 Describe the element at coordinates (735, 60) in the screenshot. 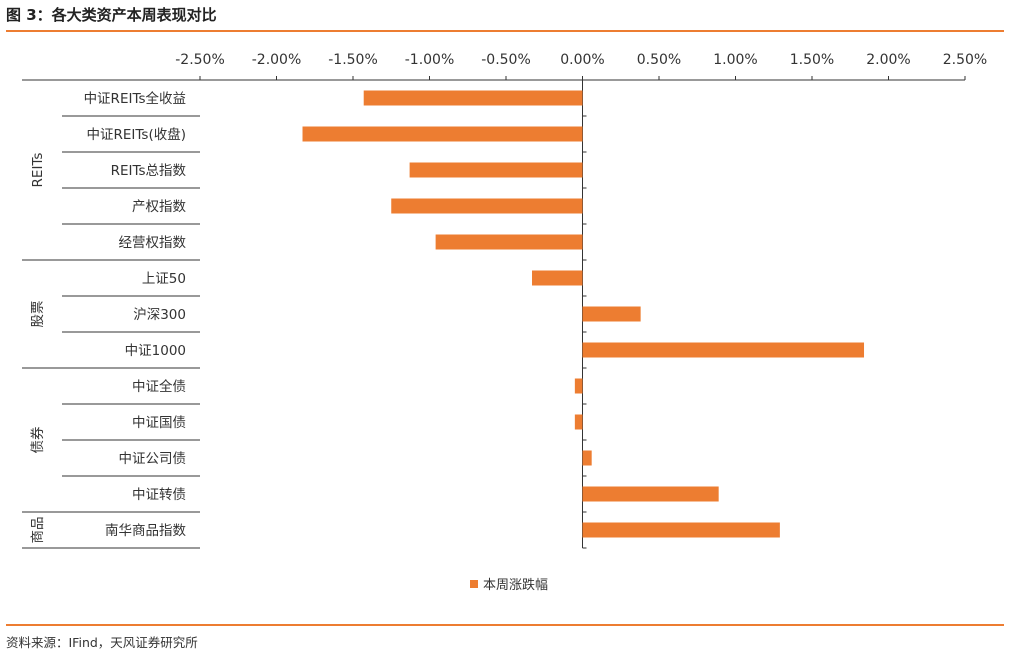

I see `x-tick-label: 1.00%` at that location.